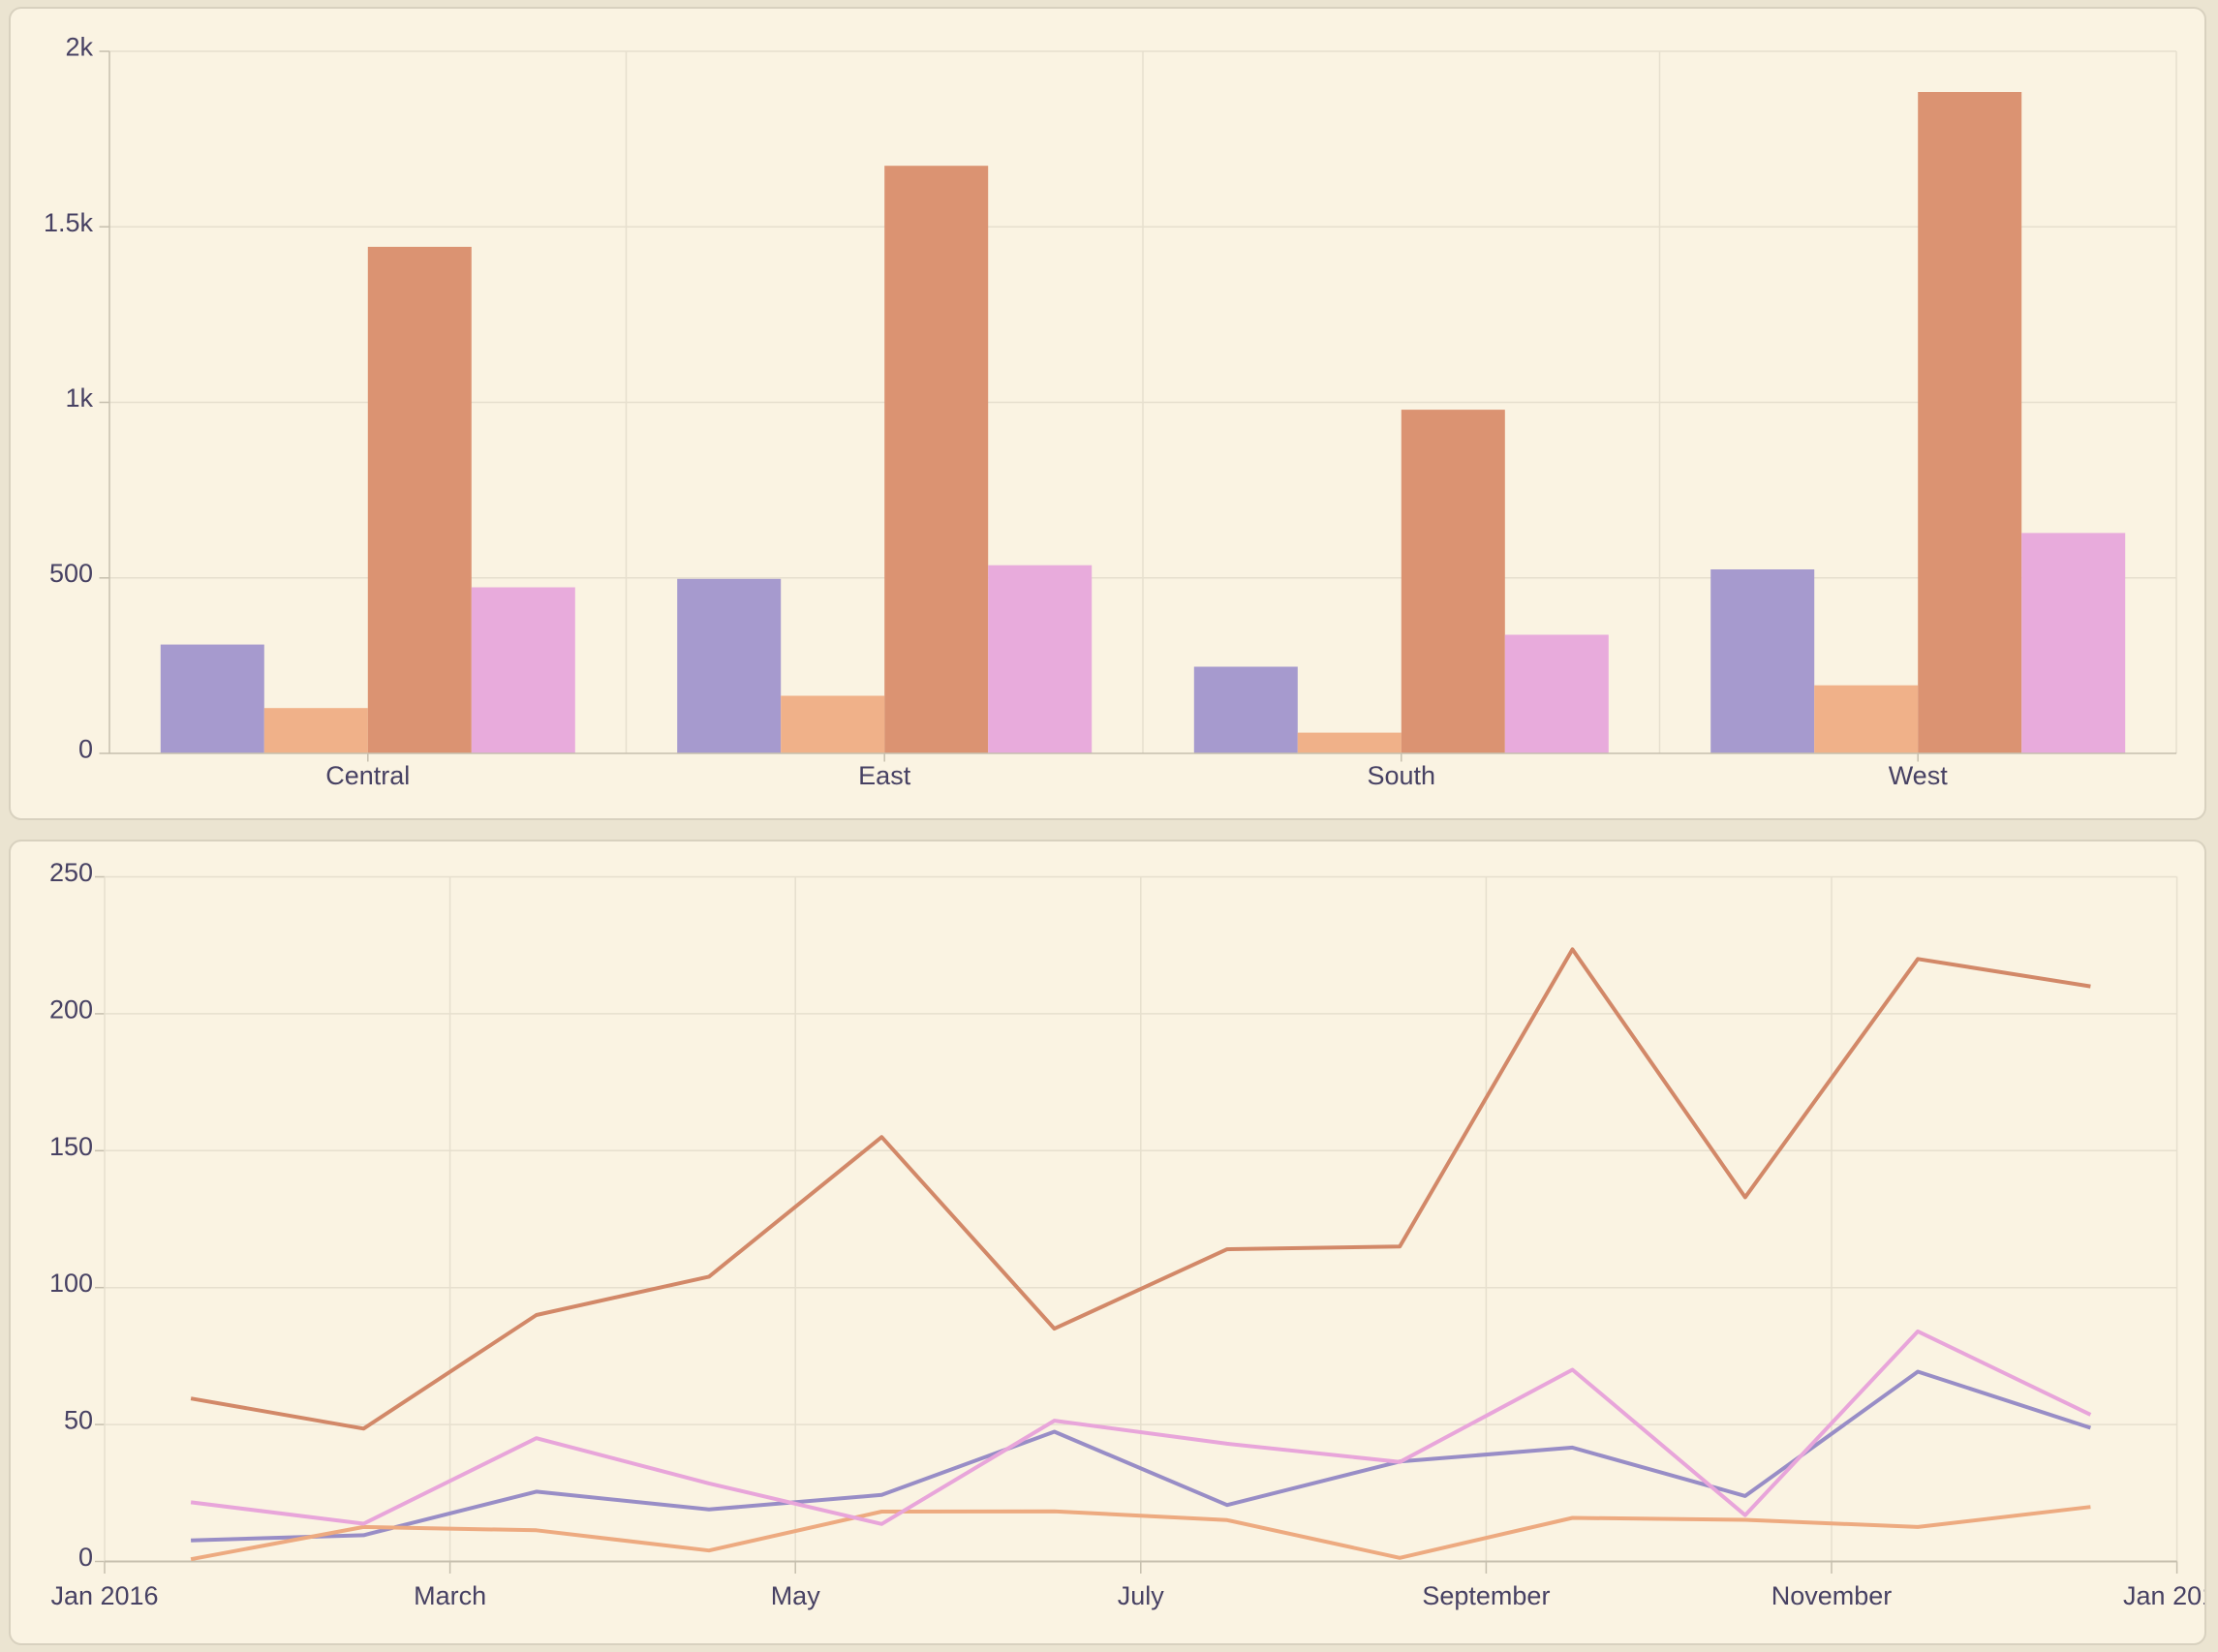  Describe the element at coordinates (71, 1283) in the screenshot. I see `svg-text: 100` at that location.